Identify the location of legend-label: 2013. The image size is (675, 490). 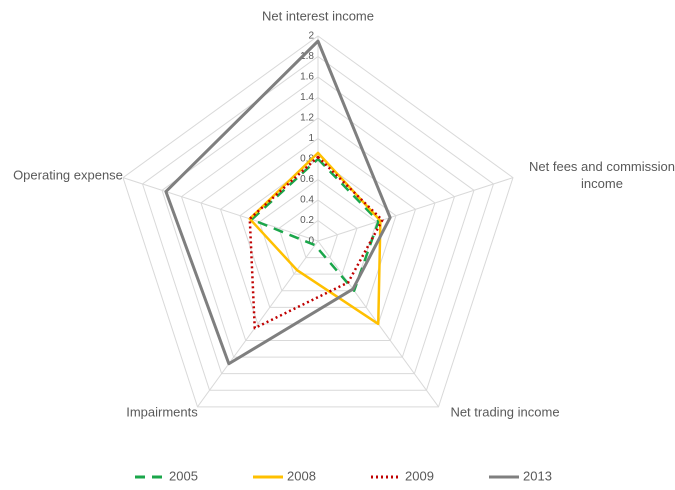
(537, 475).